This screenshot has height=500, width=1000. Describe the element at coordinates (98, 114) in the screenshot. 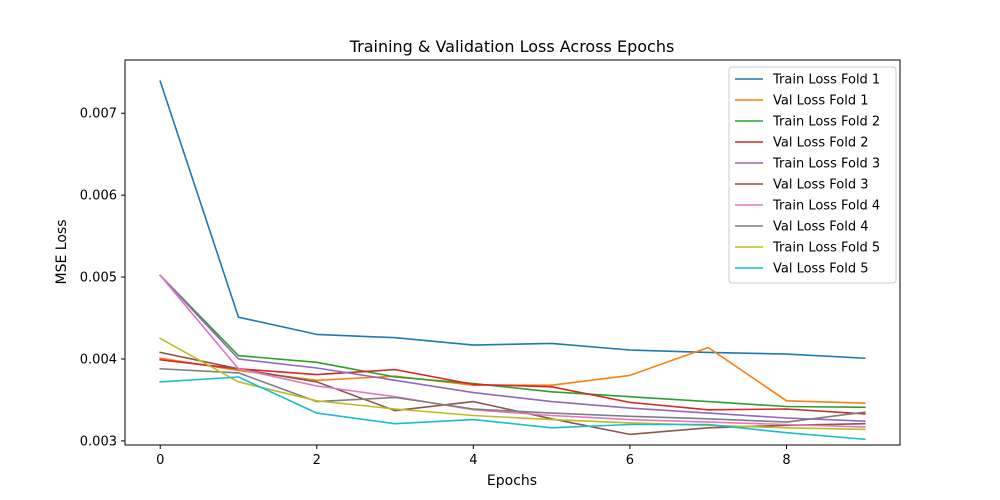

I see `y-tick-label: 0.007` at that location.